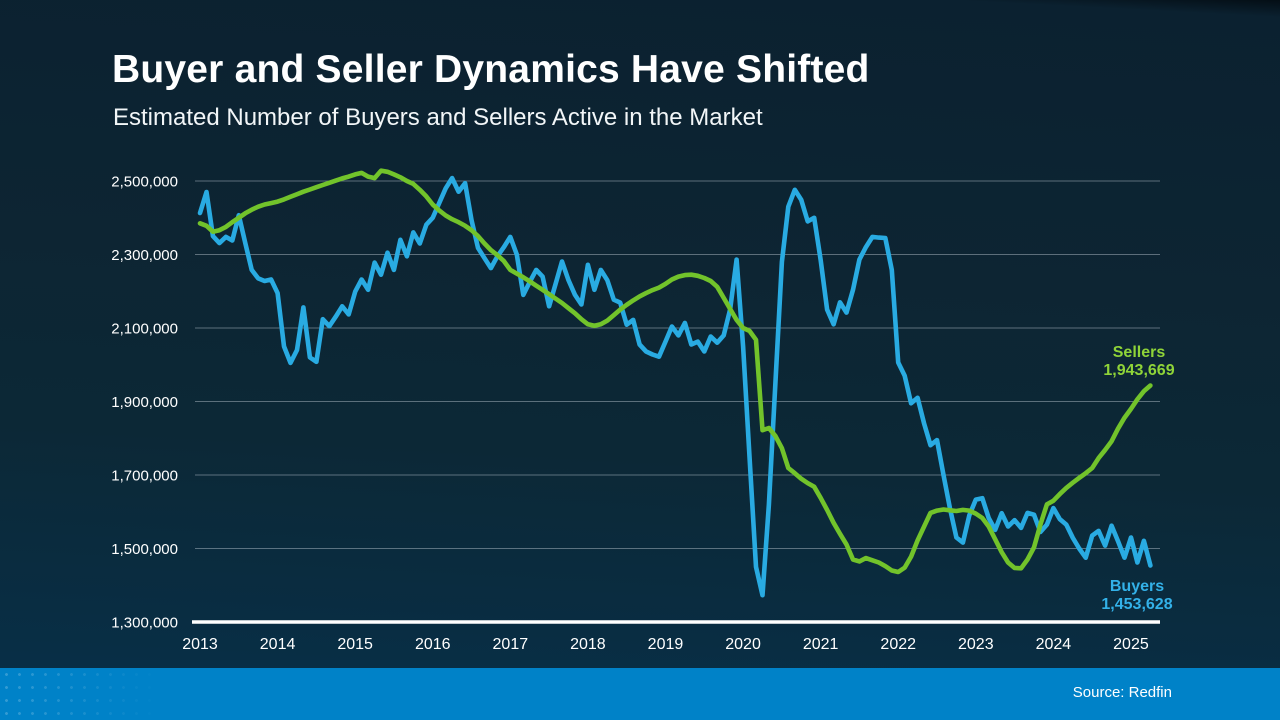  What do you see at coordinates (433, 644) in the screenshot?
I see `x-axis-label: 2016` at bounding box center [433, 644].